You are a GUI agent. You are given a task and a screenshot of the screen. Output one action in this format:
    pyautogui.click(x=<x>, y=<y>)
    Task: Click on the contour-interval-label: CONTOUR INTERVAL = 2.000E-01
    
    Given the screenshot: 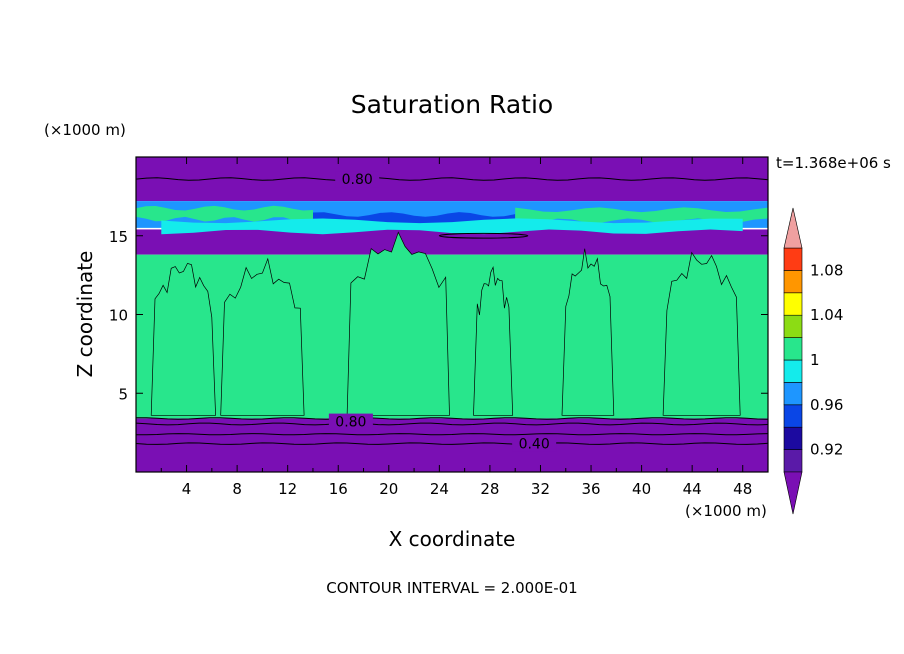 What is the action you would take?
    pyautogui.click(x=451, y=588)
    